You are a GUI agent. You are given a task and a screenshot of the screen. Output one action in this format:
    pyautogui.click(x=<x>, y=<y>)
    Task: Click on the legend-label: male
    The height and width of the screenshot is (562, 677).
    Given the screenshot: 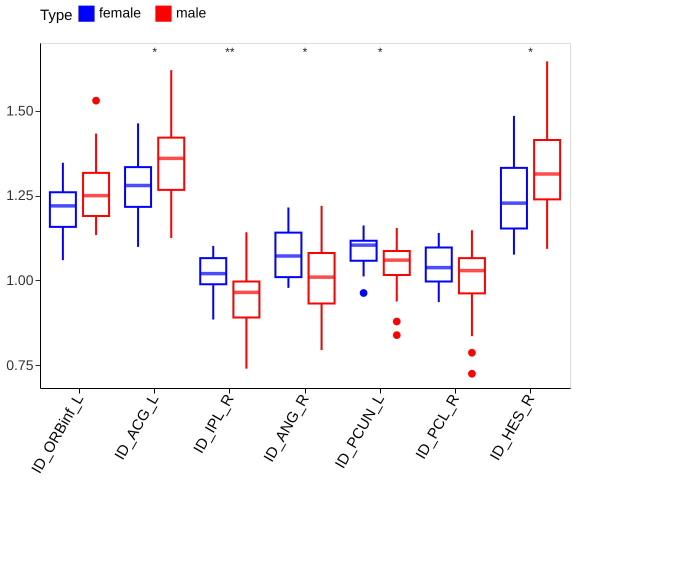 What is the action you would take?
    pyautogui.click(x=191, y=12)
    